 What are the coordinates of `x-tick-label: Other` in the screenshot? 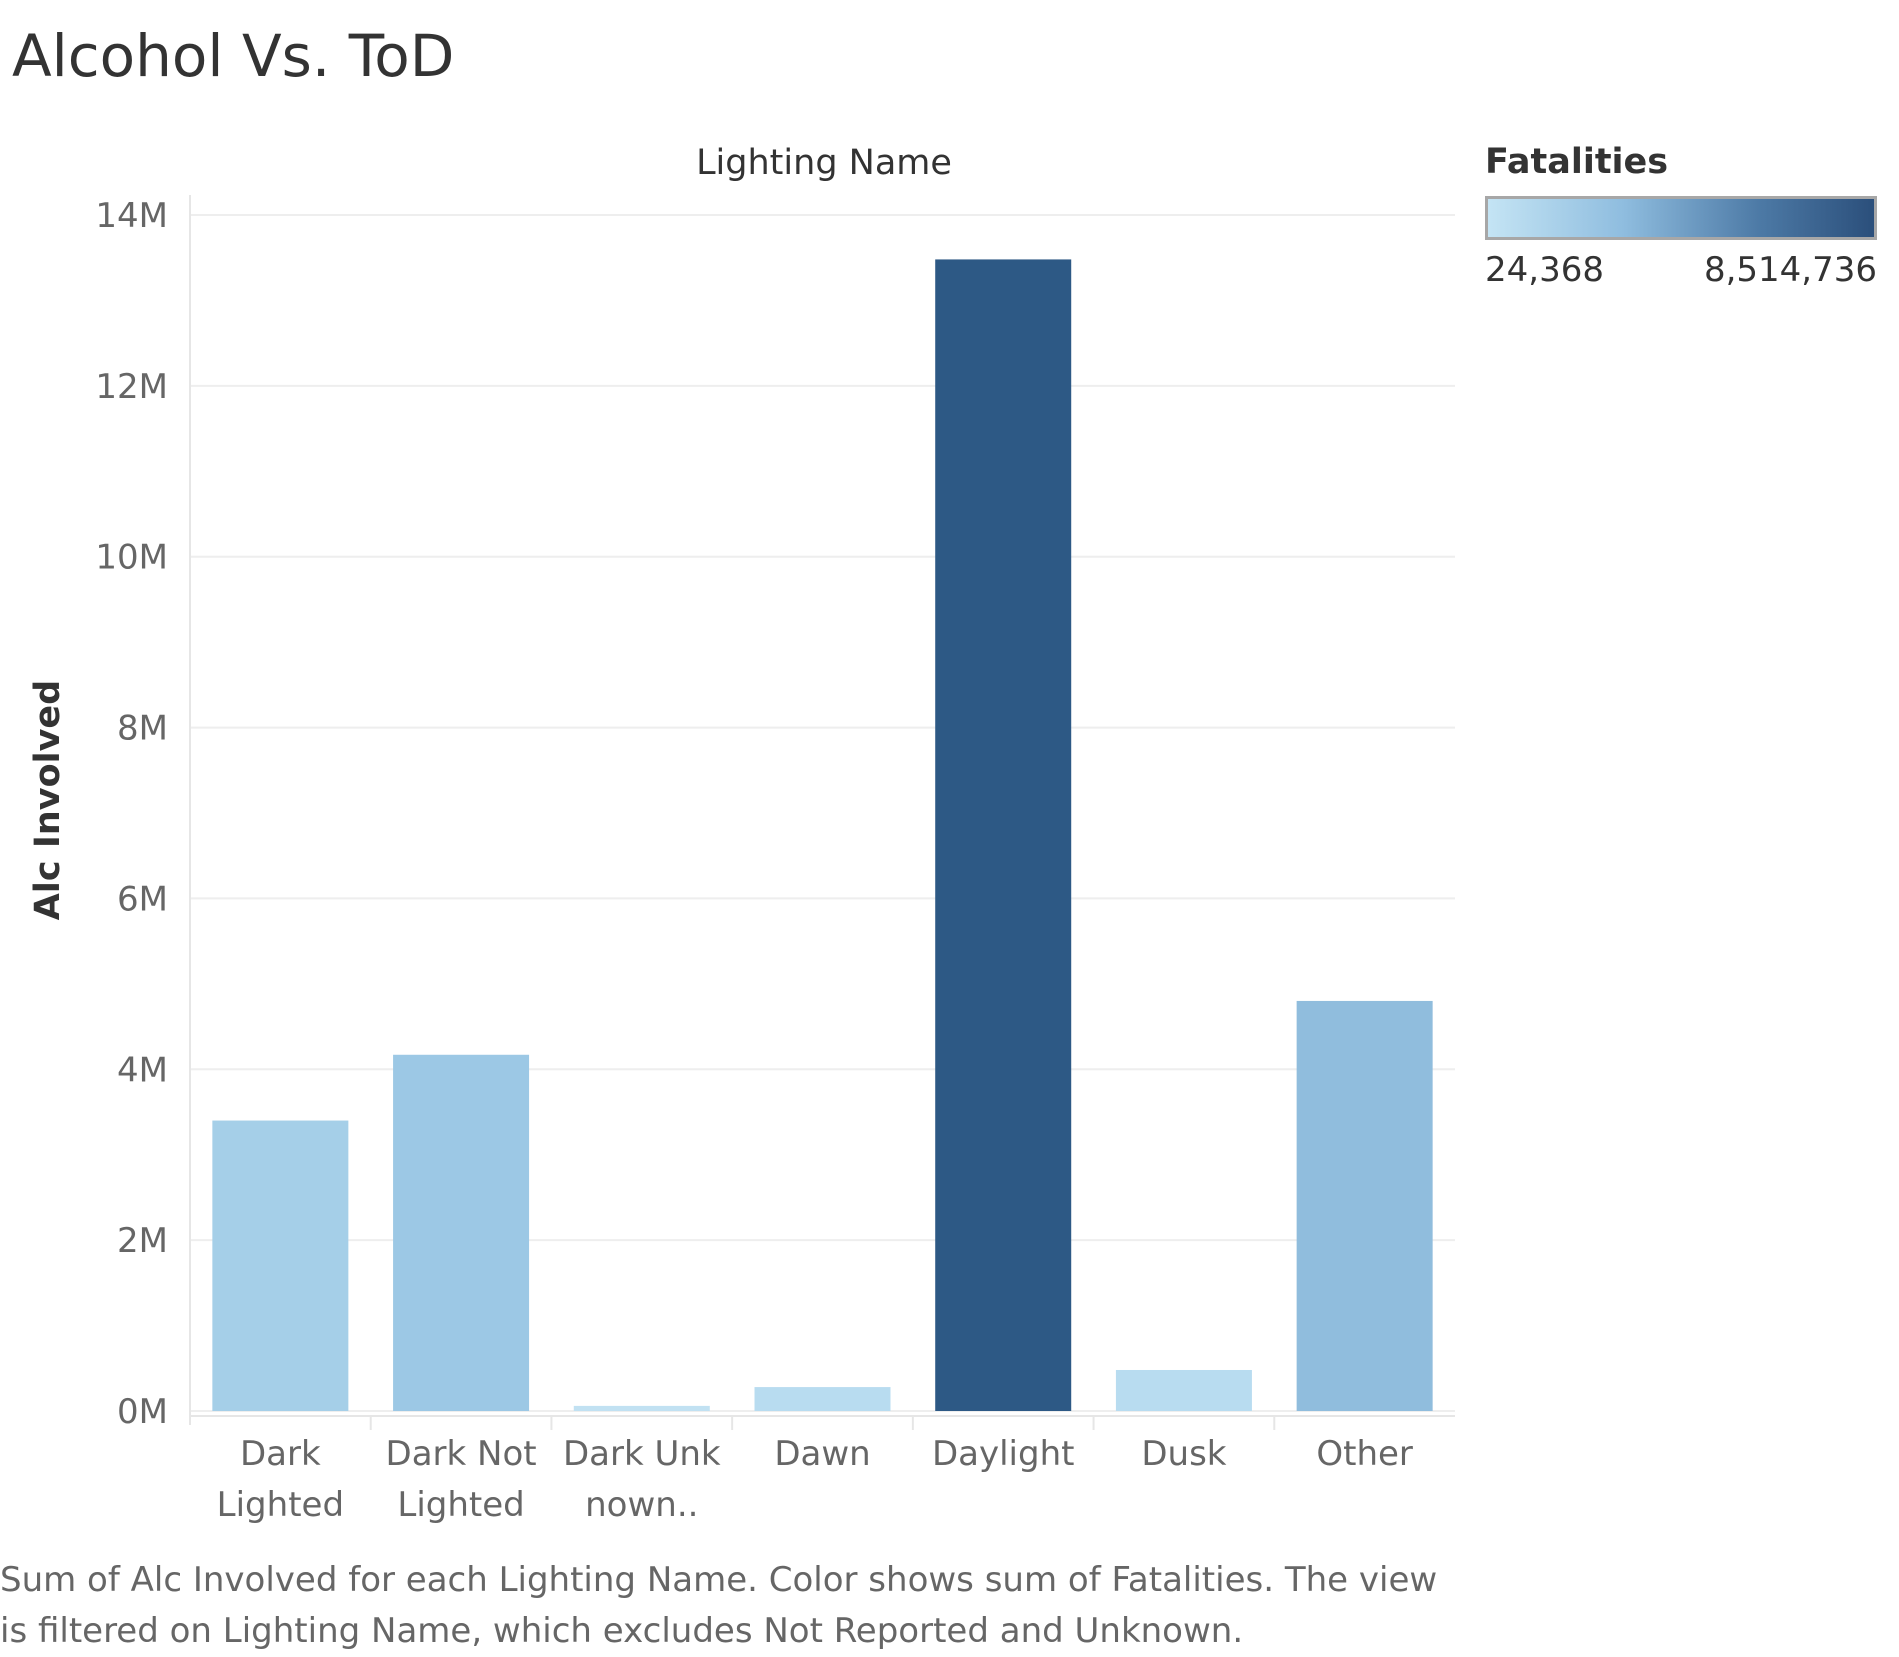 It's located at (1364, 1454).